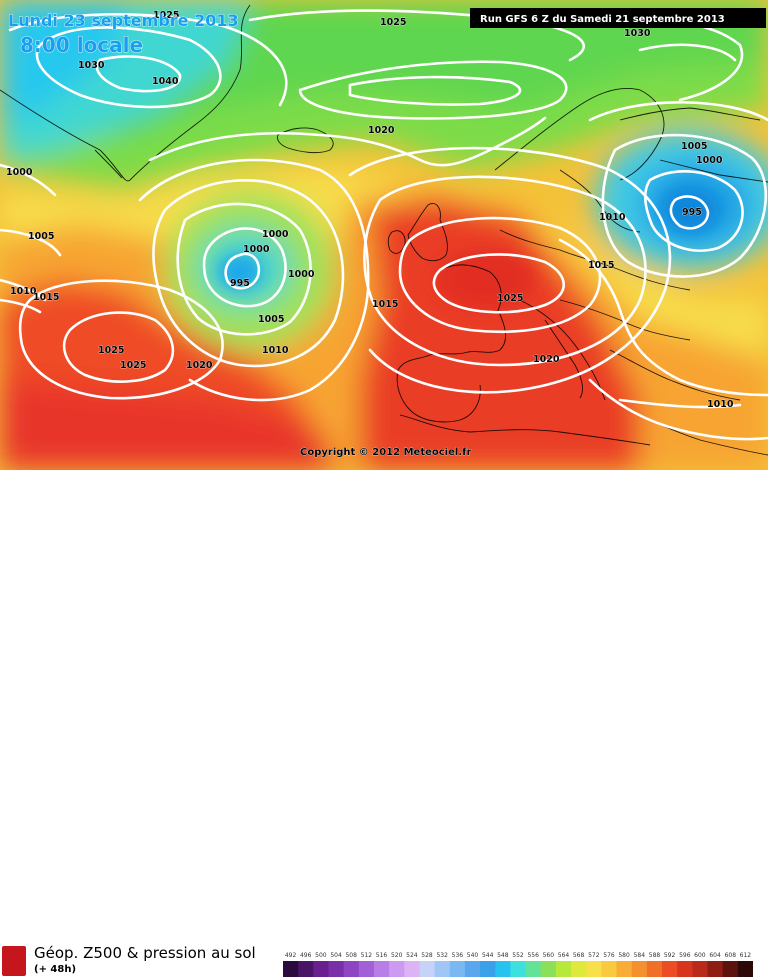 The height and width of the screenshot is (979, 768). Describe the element at coordinates (549, 955) in the screenshot. I see `scale-tick-label: 560` at that location.